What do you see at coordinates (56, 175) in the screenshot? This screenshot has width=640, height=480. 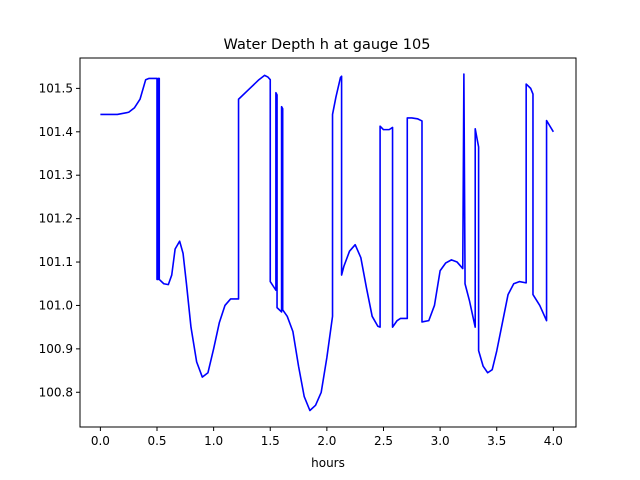 I see `y-tick-label: 101.3` at bounding box center [56, 175].